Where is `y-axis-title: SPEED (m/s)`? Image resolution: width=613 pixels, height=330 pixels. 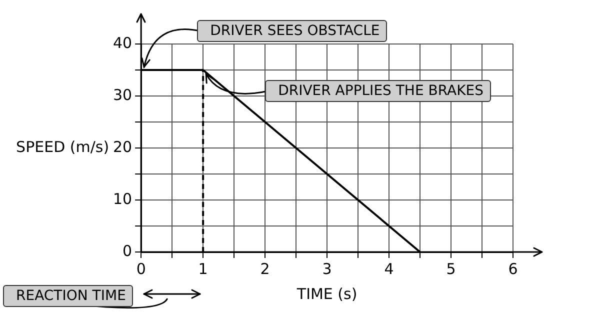 y-axis-title: SPEED (m/s) is located at coordinates (63, 147).